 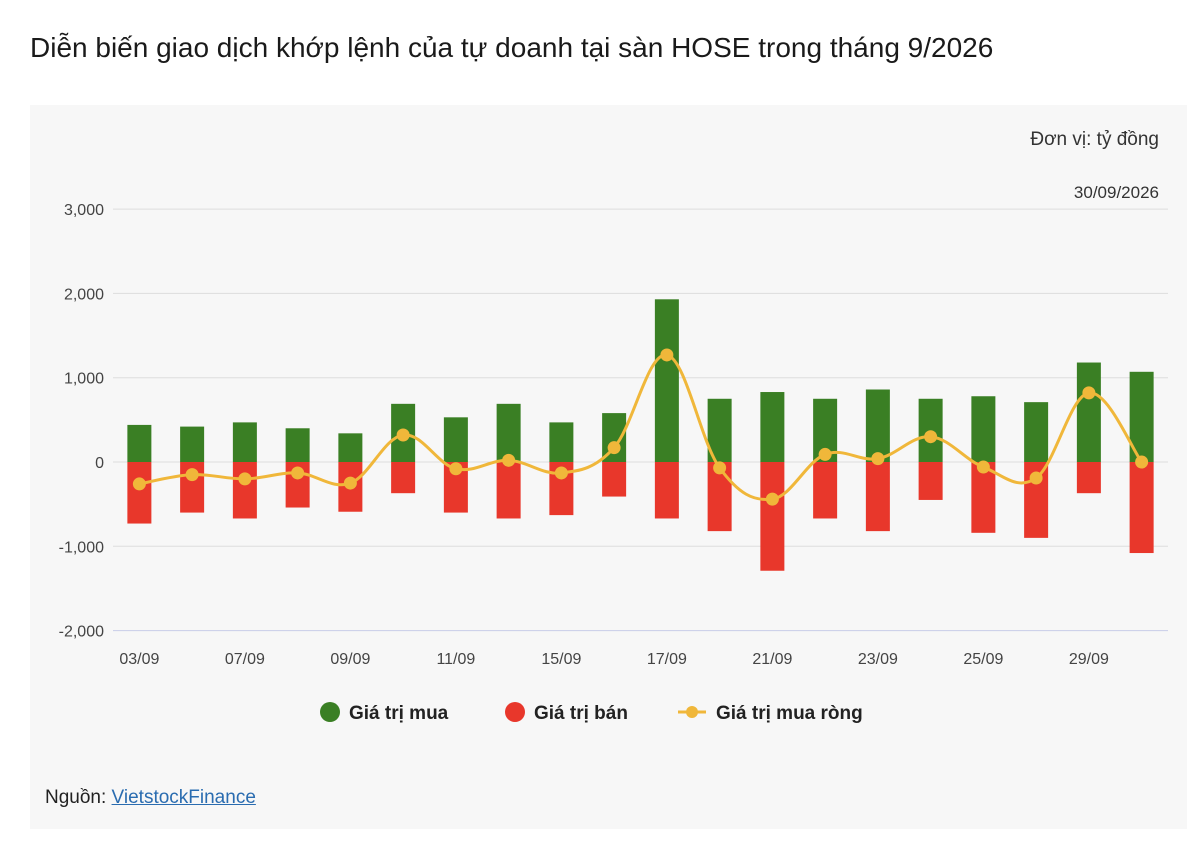 I want to click on y-tick-label: -1,000, so click(x=81, y=547).